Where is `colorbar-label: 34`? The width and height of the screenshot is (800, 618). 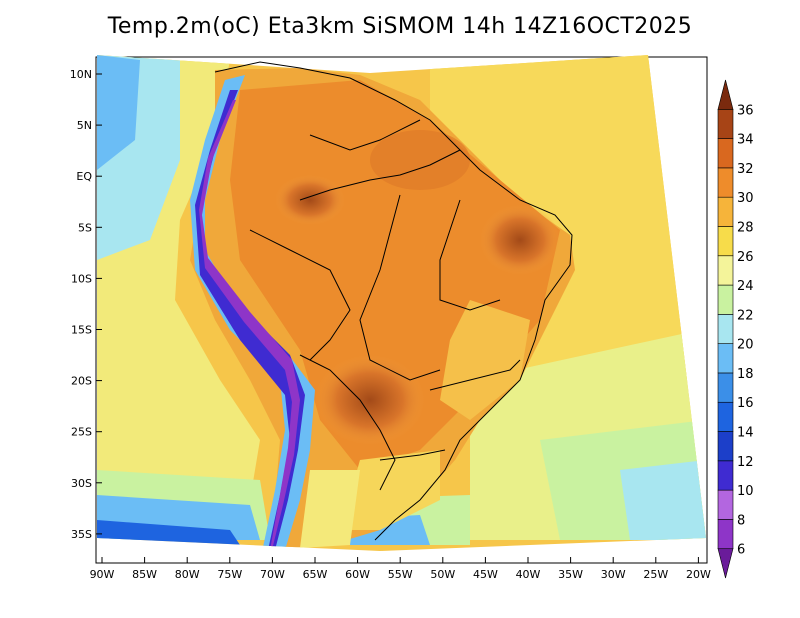
colorbar-label: 34 is located at coordinates (745, 140).